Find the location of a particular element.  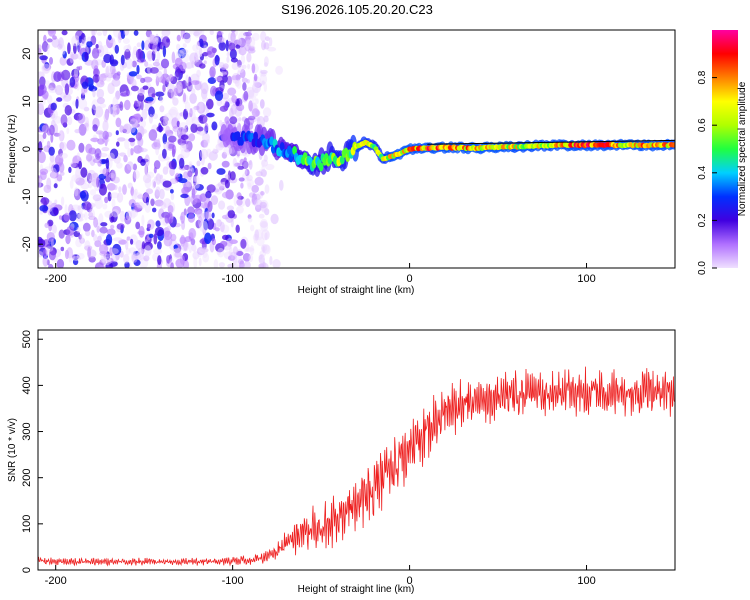

spectrogram-y-tick-label: 0 is located at coordinates (27, 149).